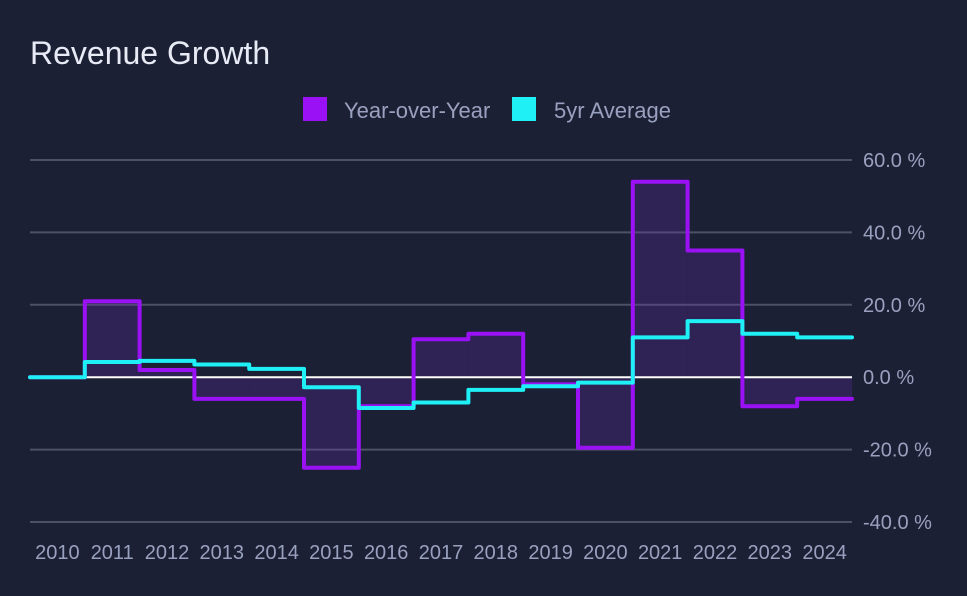 The image size is (967, 596). What do you see at coordinates (496, 553) in the screenshot?
I see `x-tick-label: 2018` at bounding box center [496, 553].